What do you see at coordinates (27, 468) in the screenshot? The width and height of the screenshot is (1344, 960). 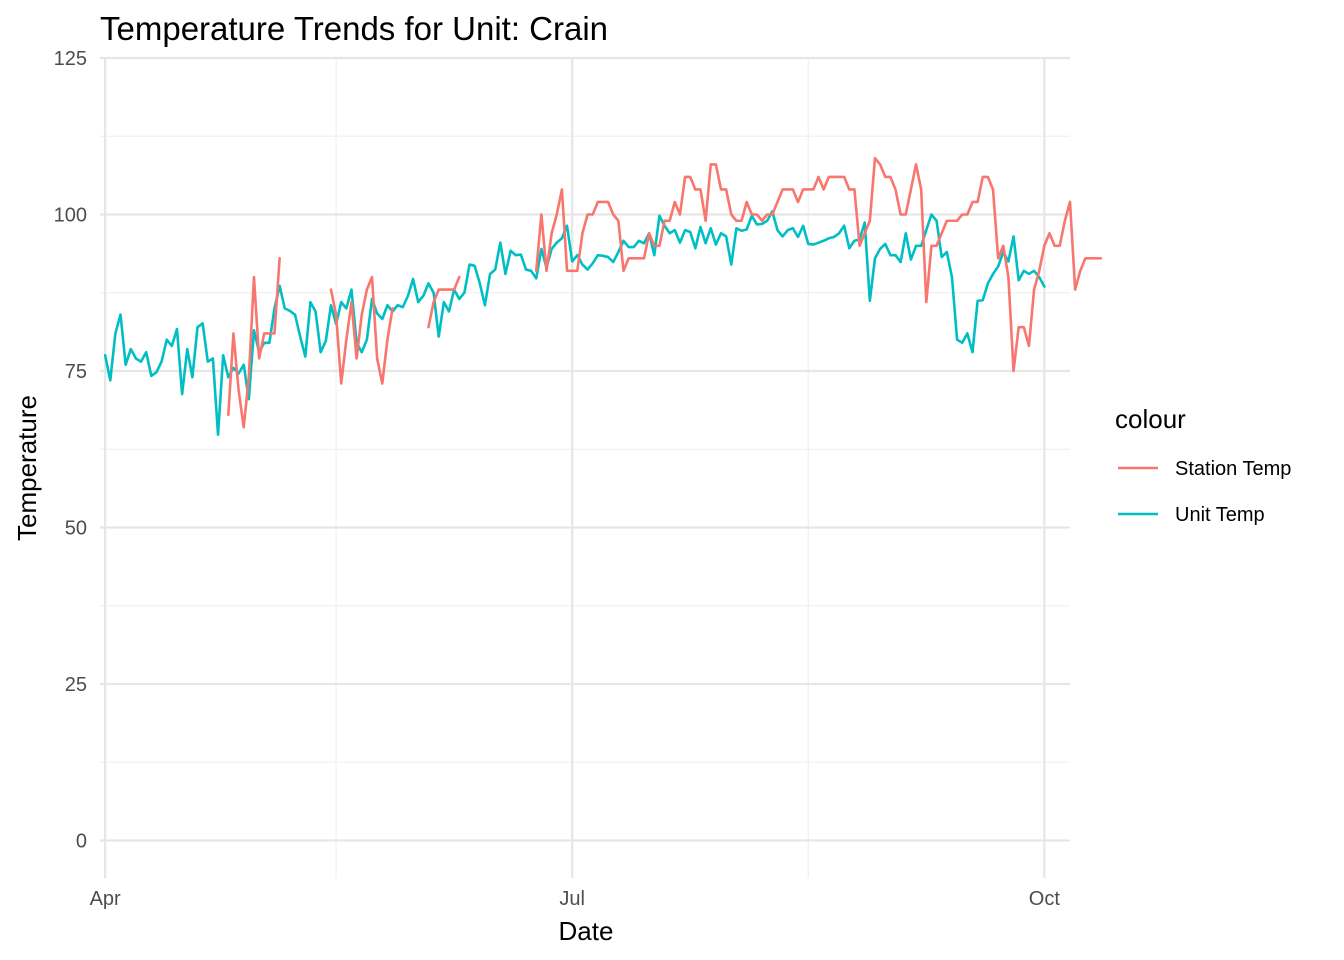 I see `y-axis-title: Temperature` at bounding box center [27, 468].